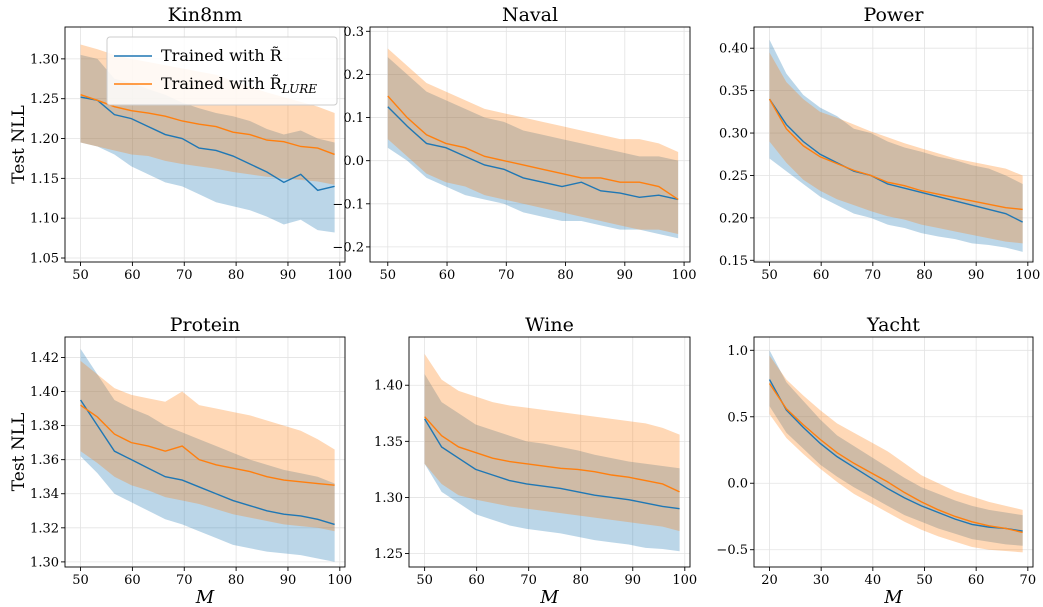 The width and height of the screenshot is (1043, 607). I want to click on wine-series-b-band, so click(552, 442).